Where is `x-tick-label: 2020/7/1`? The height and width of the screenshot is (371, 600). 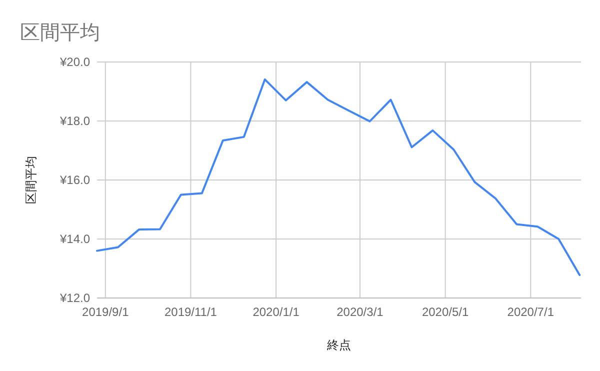 x-tick-label: 2020/7/1 is located at coordinates (530, 312).